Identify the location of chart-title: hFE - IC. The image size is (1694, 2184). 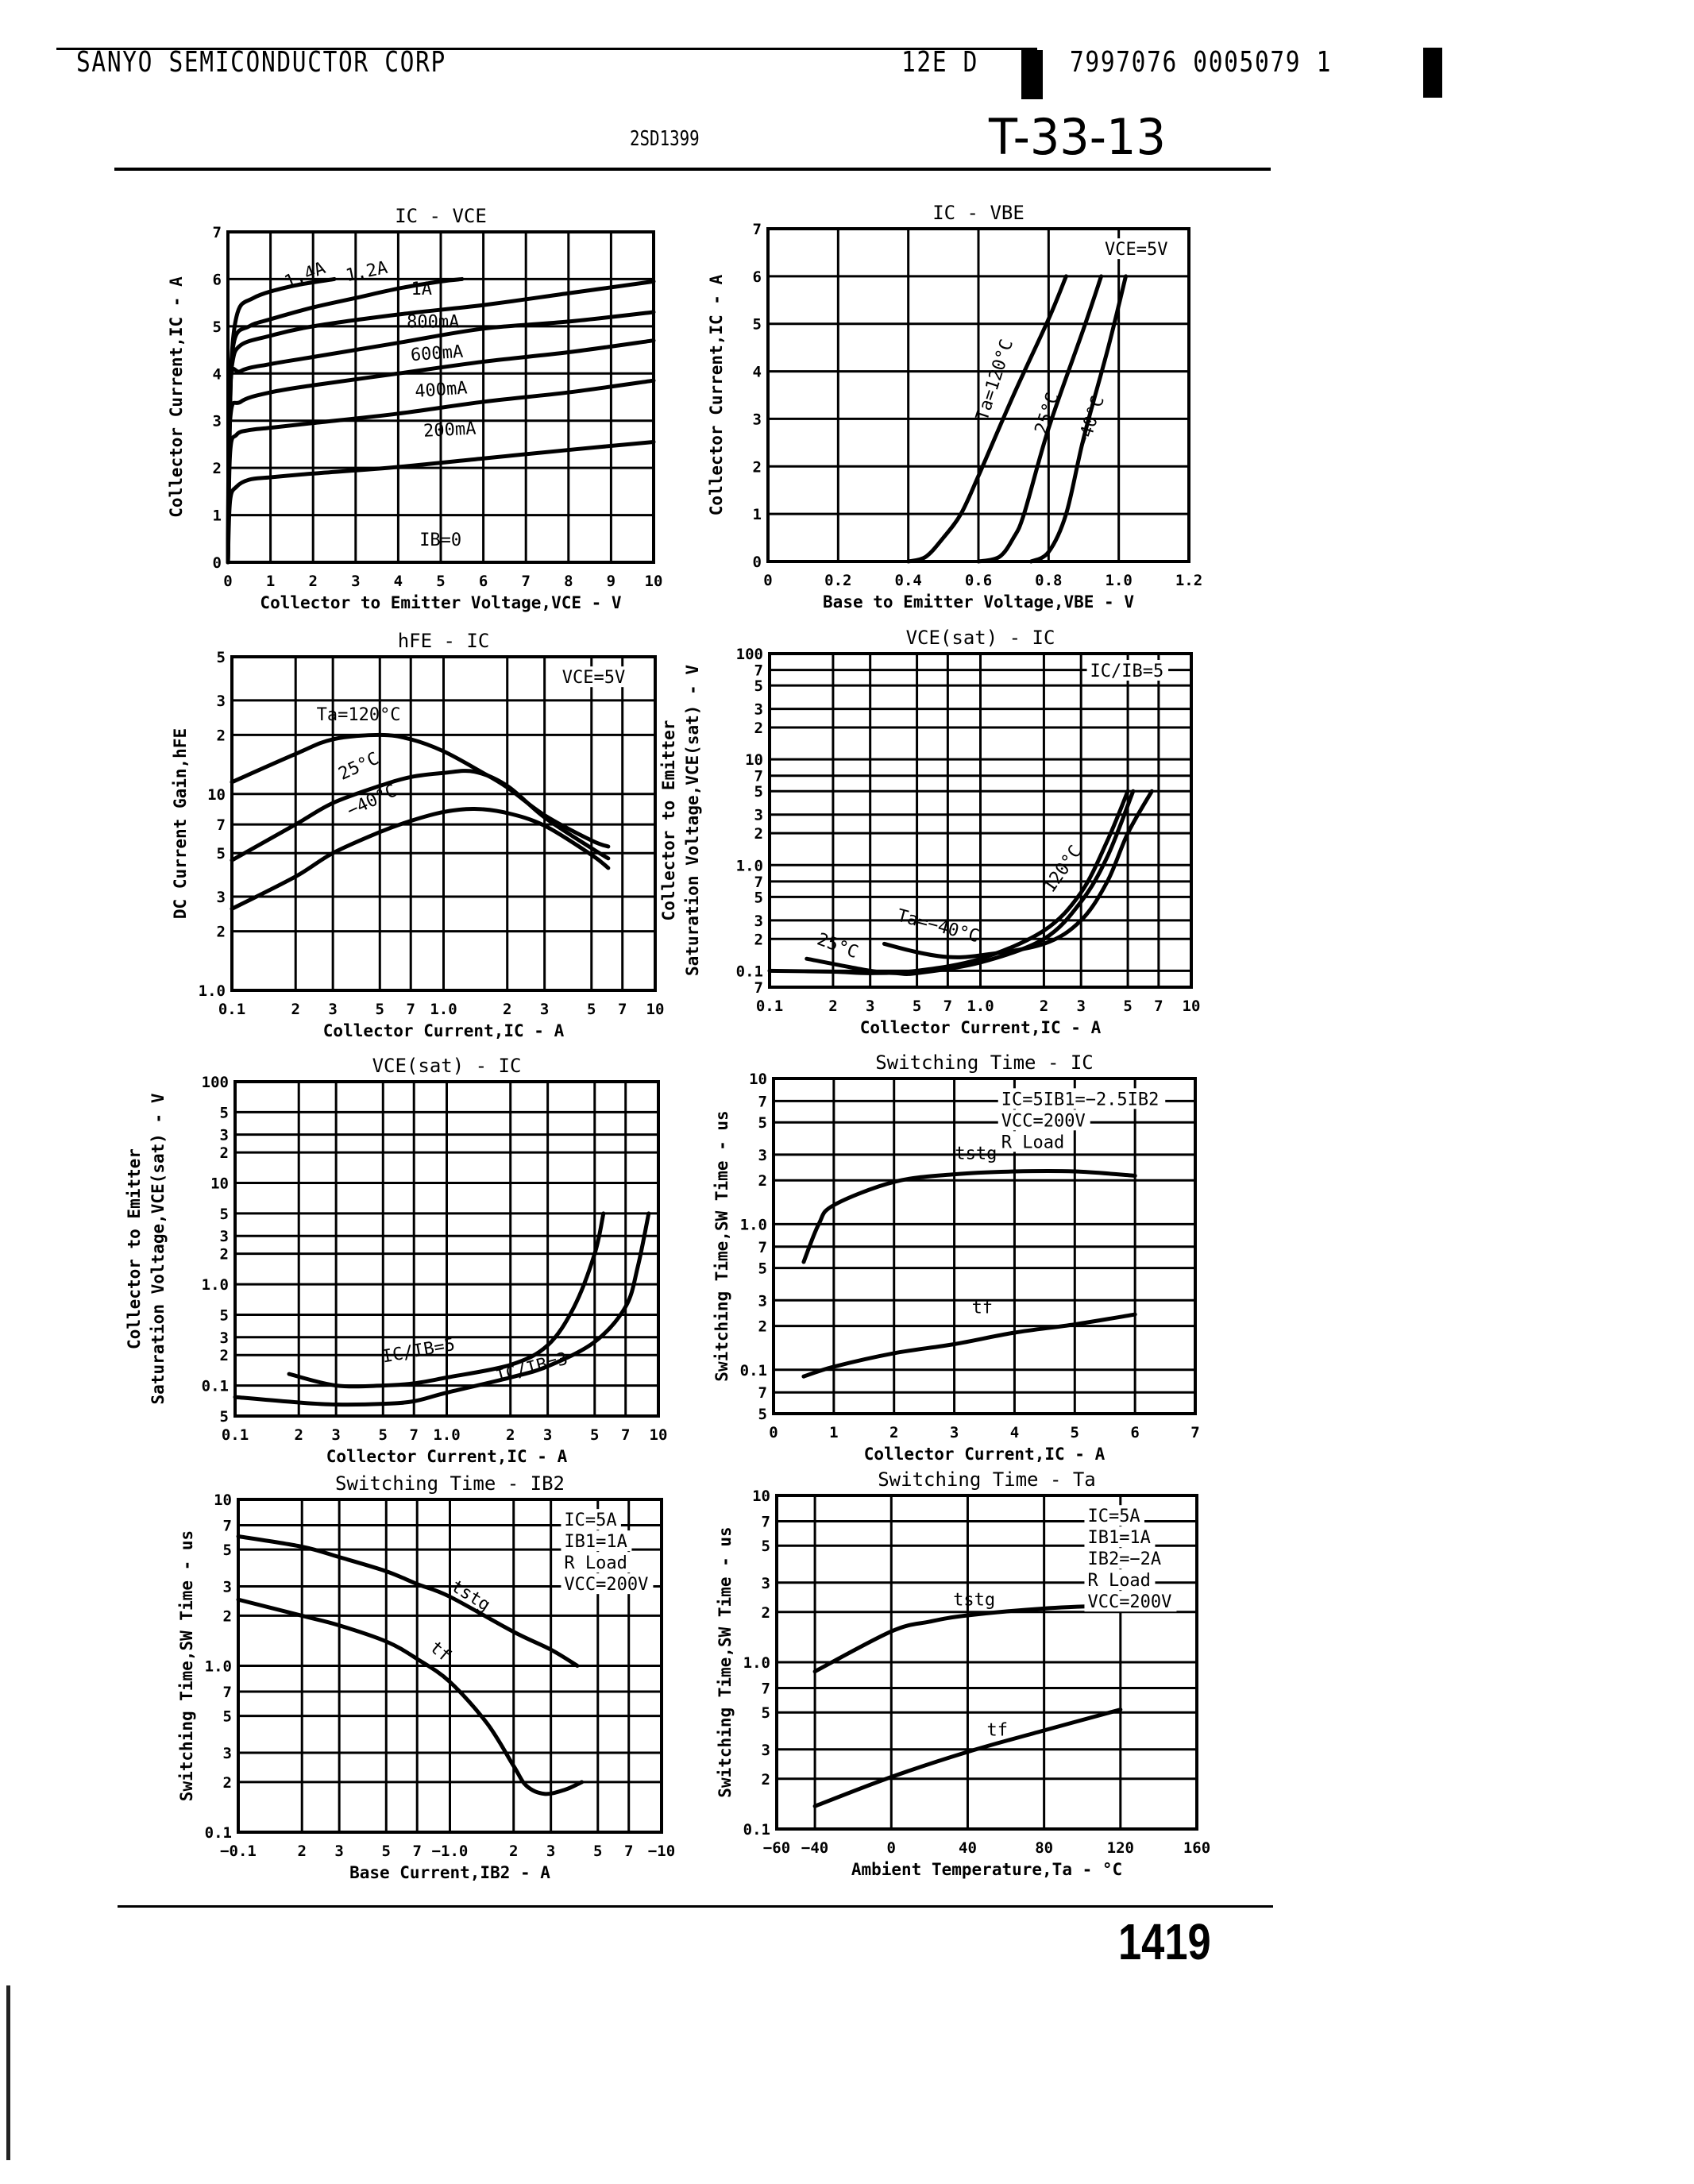
(444, 641).